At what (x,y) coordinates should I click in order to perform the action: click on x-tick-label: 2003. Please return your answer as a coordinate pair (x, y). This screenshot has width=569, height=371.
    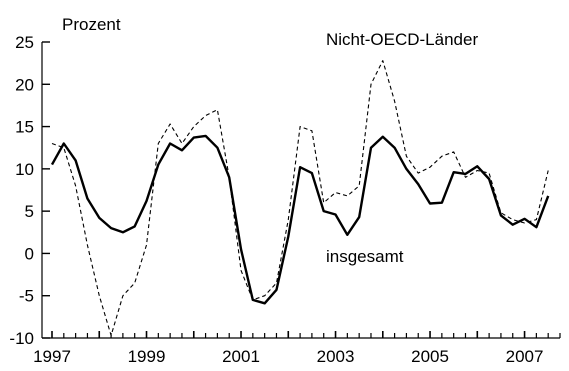
    Looking at the image, I should click on (336, 356).